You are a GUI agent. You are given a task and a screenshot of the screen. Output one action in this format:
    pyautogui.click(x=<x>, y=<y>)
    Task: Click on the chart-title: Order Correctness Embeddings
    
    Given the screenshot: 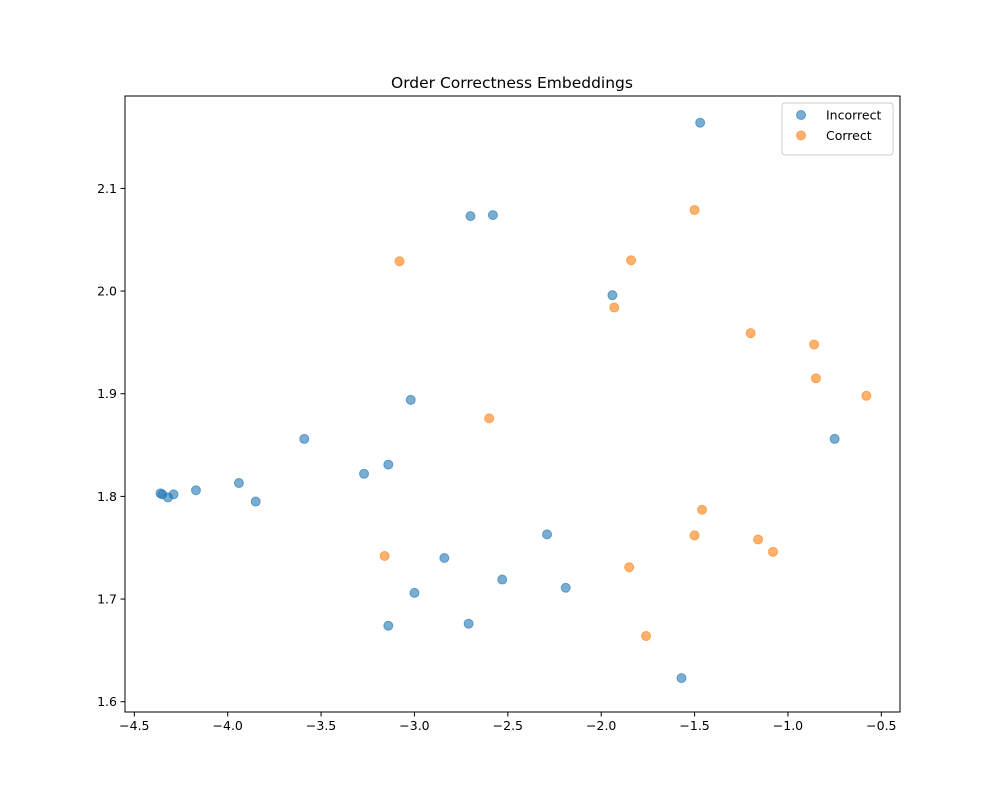 What is the action you would take?
    pyautogui.click(x=512, y=83)
    